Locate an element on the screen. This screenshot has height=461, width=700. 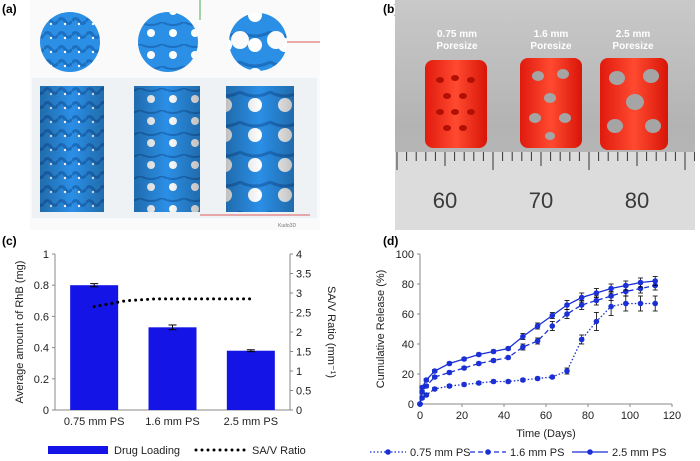
y-tick-label: 1 is located at coordinates (46, 255).